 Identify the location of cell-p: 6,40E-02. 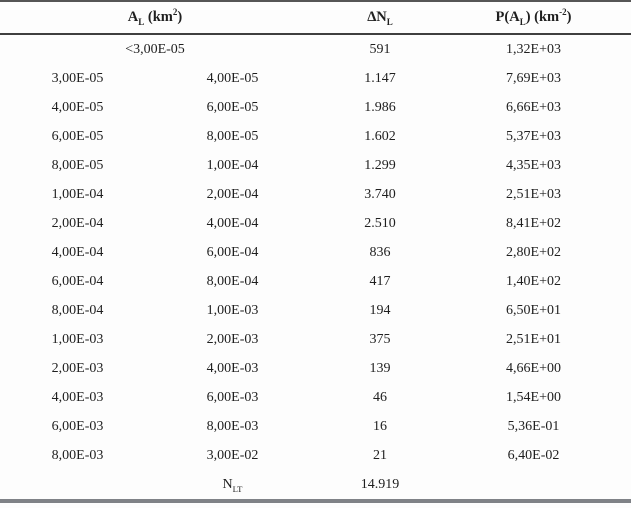
(533, 455).